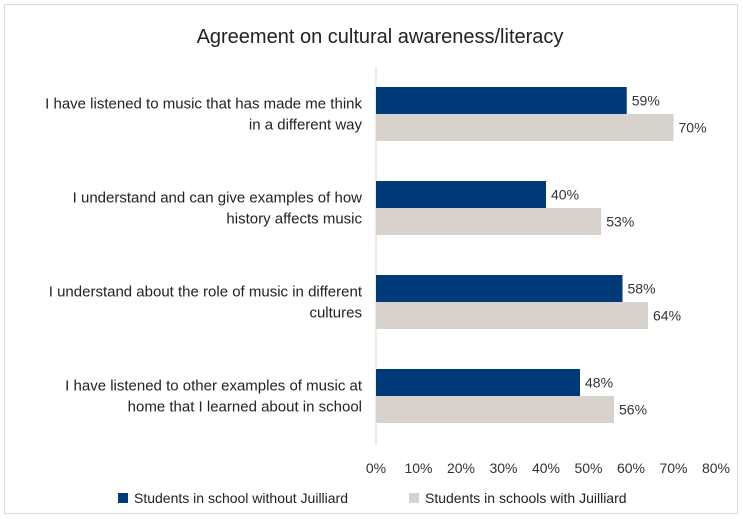 Image resolution: width=743 pixels, height=519 pixels. What do you see at coordinates (588, 468) in the screenshot?
I see `x-tick-50: 50%` at bounding box center [588, 468].